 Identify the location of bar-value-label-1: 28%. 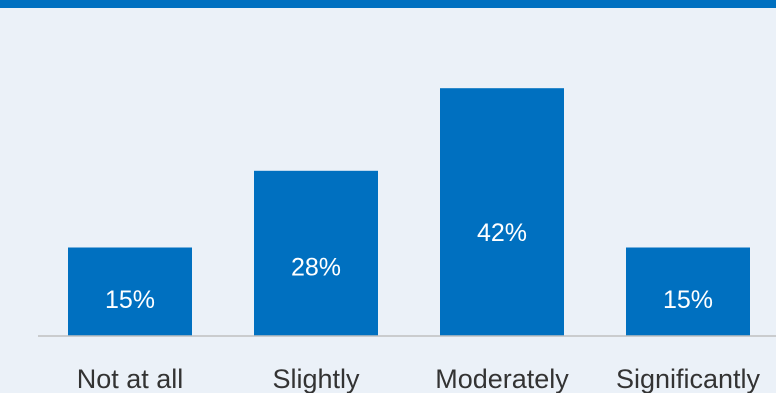
(316, 268).